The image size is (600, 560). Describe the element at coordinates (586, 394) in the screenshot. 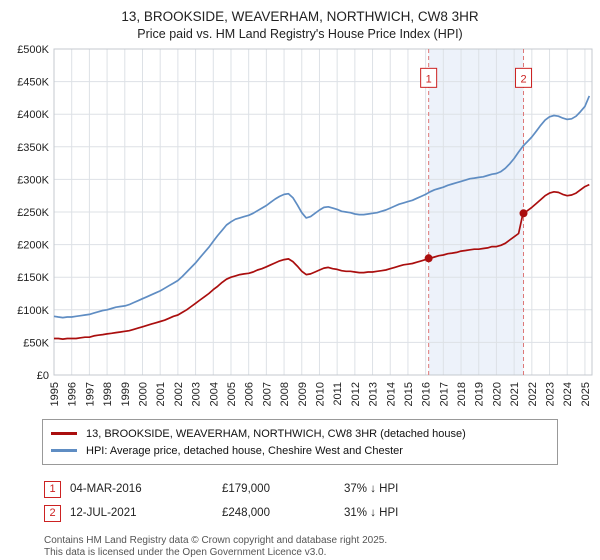

I see `x-tick-label: 2025` at that location.